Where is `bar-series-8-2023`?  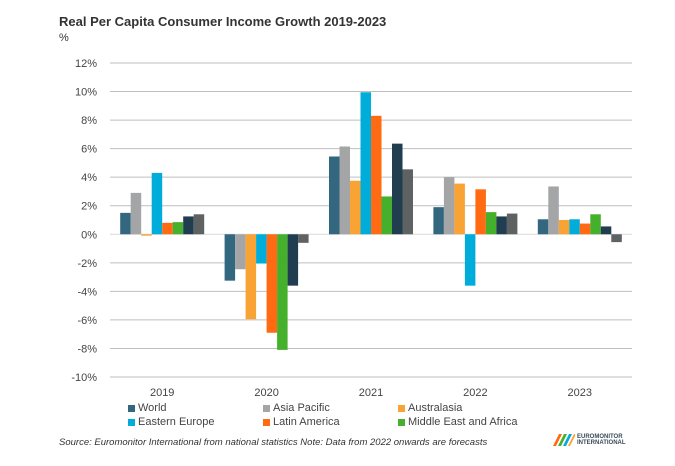
bar-series-8-2023 is located at coordinates (616, 238).